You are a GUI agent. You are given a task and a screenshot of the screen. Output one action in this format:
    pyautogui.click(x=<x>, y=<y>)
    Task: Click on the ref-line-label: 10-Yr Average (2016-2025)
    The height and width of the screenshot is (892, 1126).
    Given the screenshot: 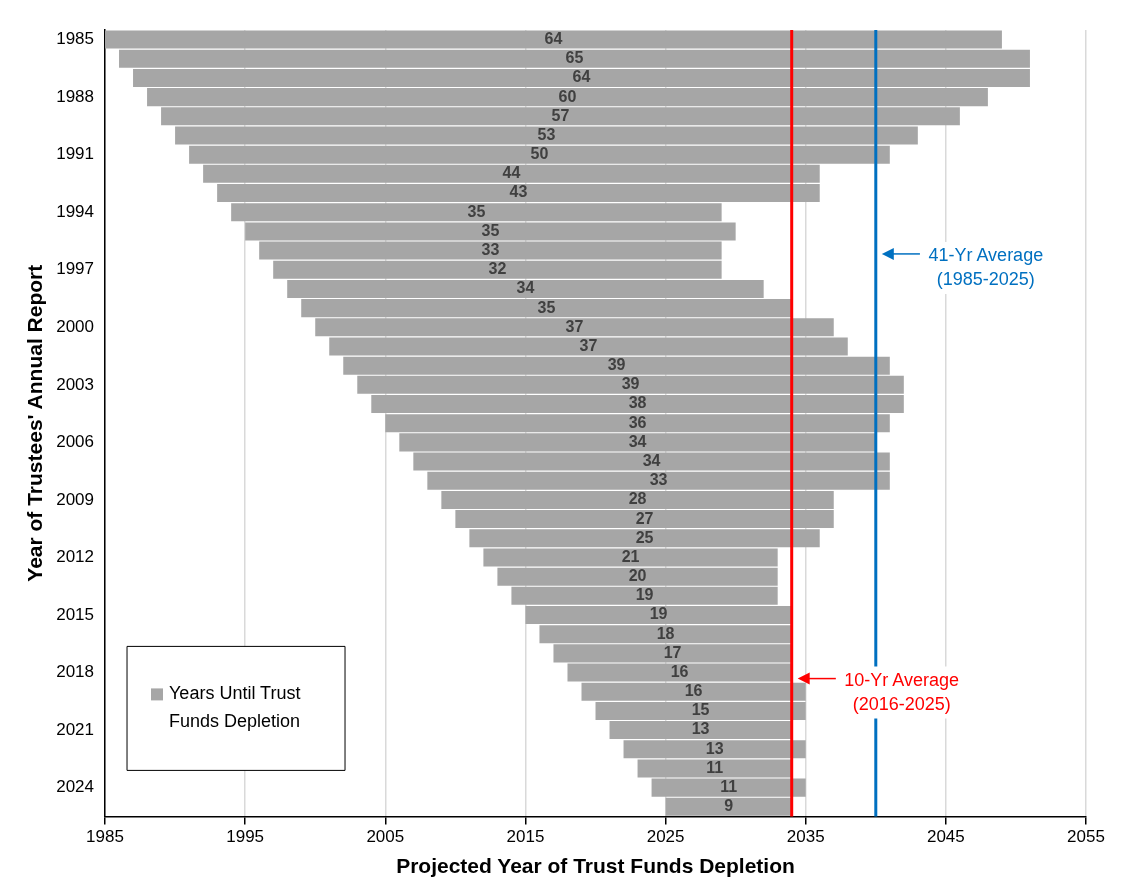 What is the action you would take?
    pyautogui.click(x=902, y=691)
    